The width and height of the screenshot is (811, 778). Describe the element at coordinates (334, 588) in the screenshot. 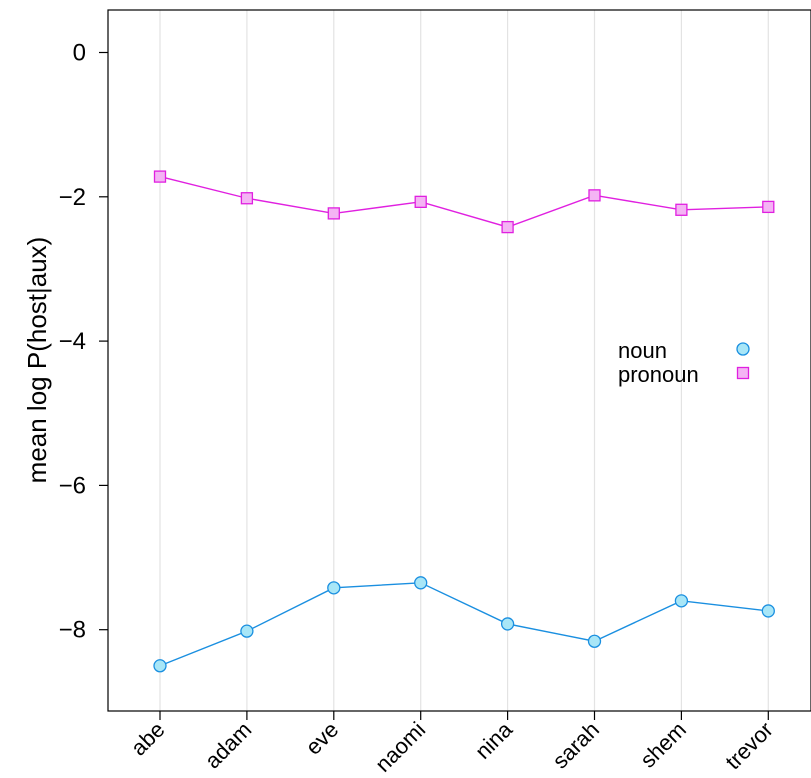

I see `point-noun-eve` at that location.